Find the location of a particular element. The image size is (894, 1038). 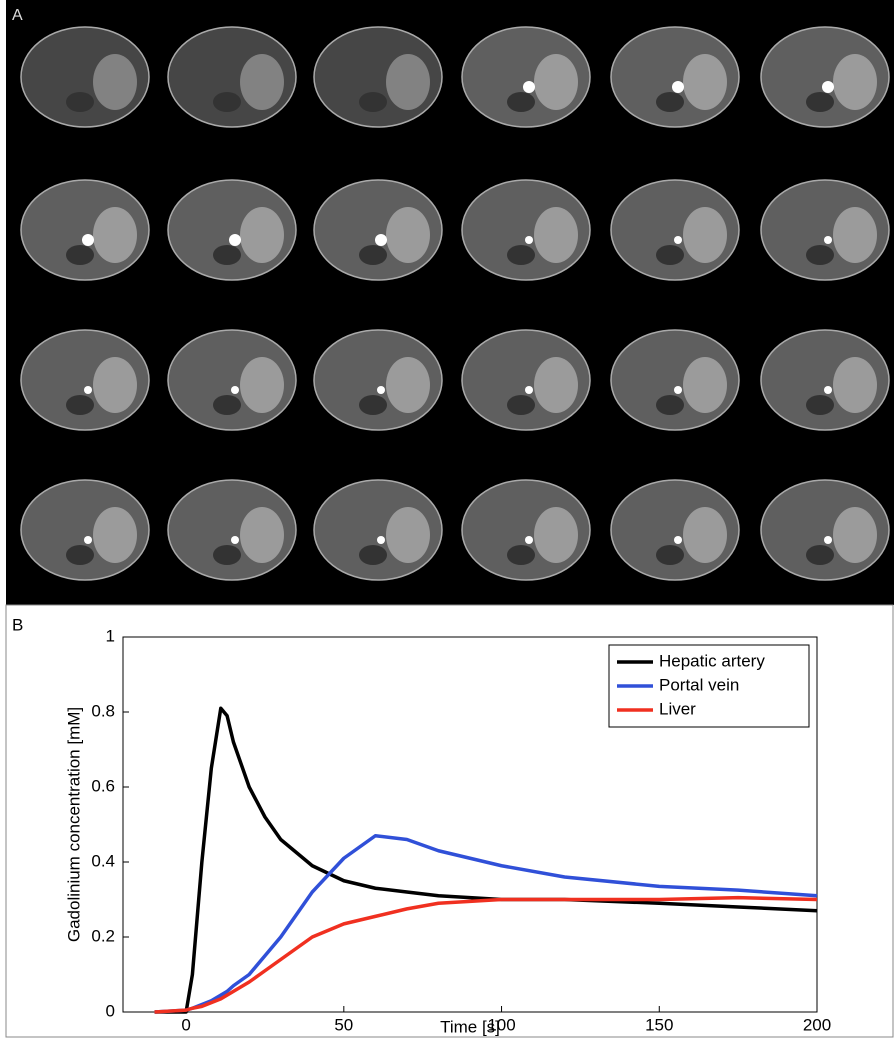

data-line is located at coordinates (486, 954).